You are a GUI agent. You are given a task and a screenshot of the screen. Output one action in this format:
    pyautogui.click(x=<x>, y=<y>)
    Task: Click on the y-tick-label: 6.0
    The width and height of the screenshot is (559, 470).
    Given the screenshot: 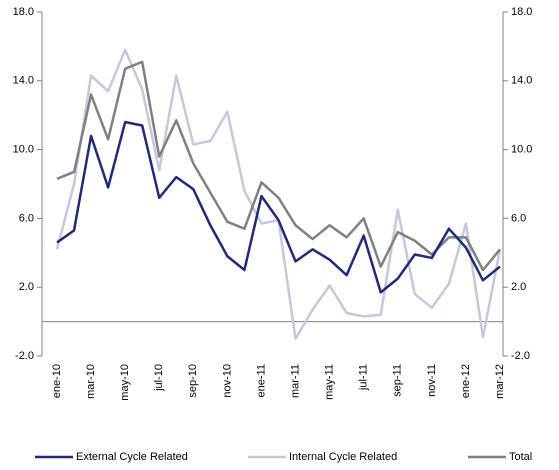 What is the action you would take?
    pyautogui.click(x=26, y=218)
    